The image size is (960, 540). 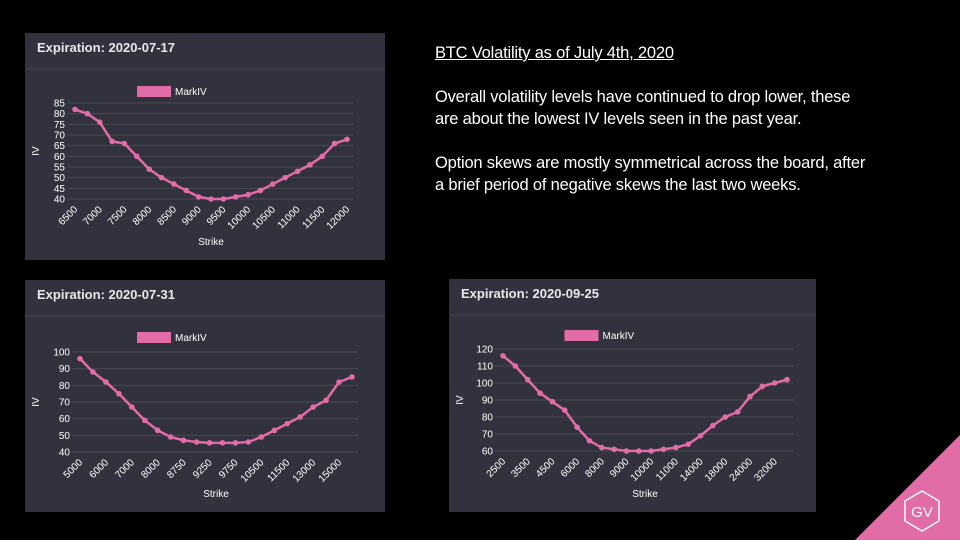 I want to click on chart-title: Expiration: 2020-09-25, so click(x=530, y=293).